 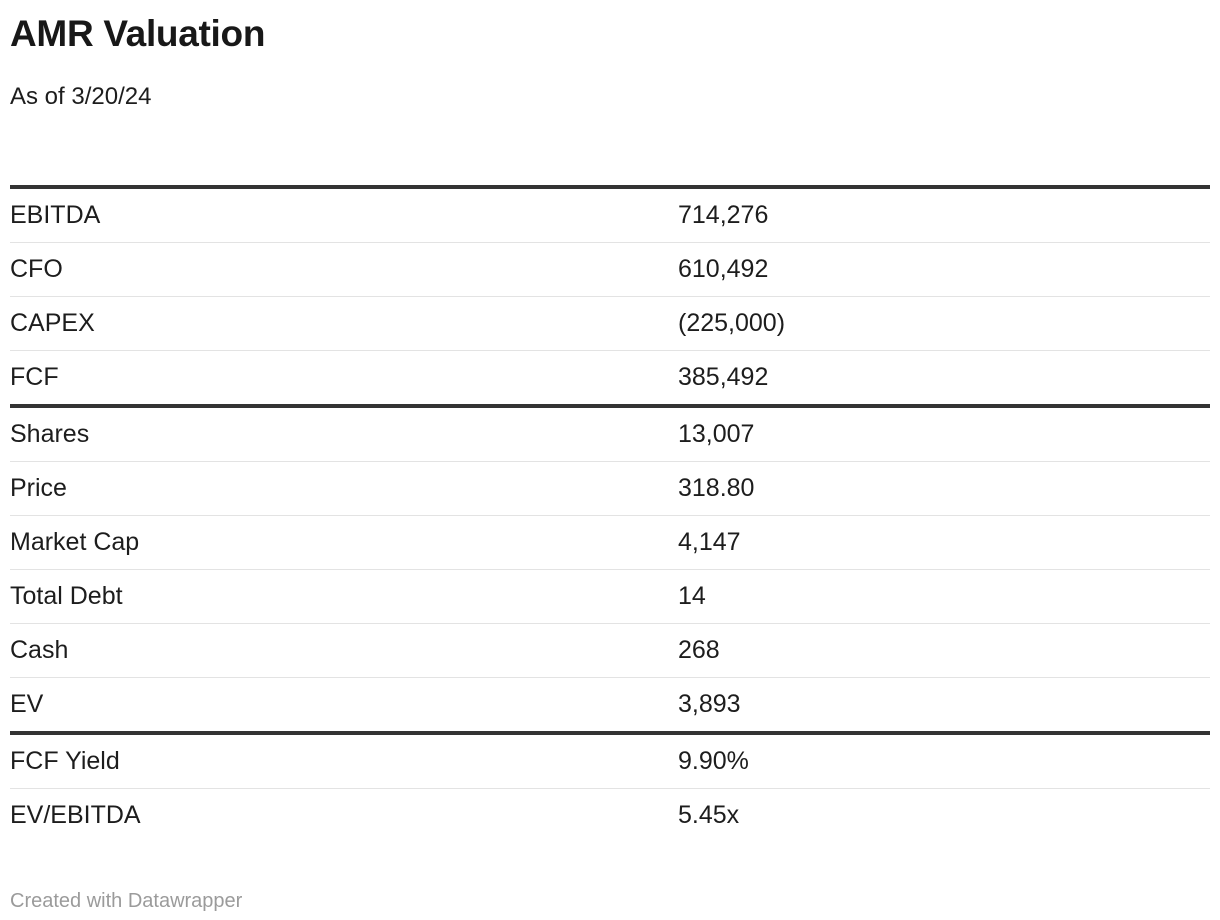 What do you see at coordinates (65, 761) in the screenshot?
I see `row-label: FCF Yield` at bounding box center [65, 761].